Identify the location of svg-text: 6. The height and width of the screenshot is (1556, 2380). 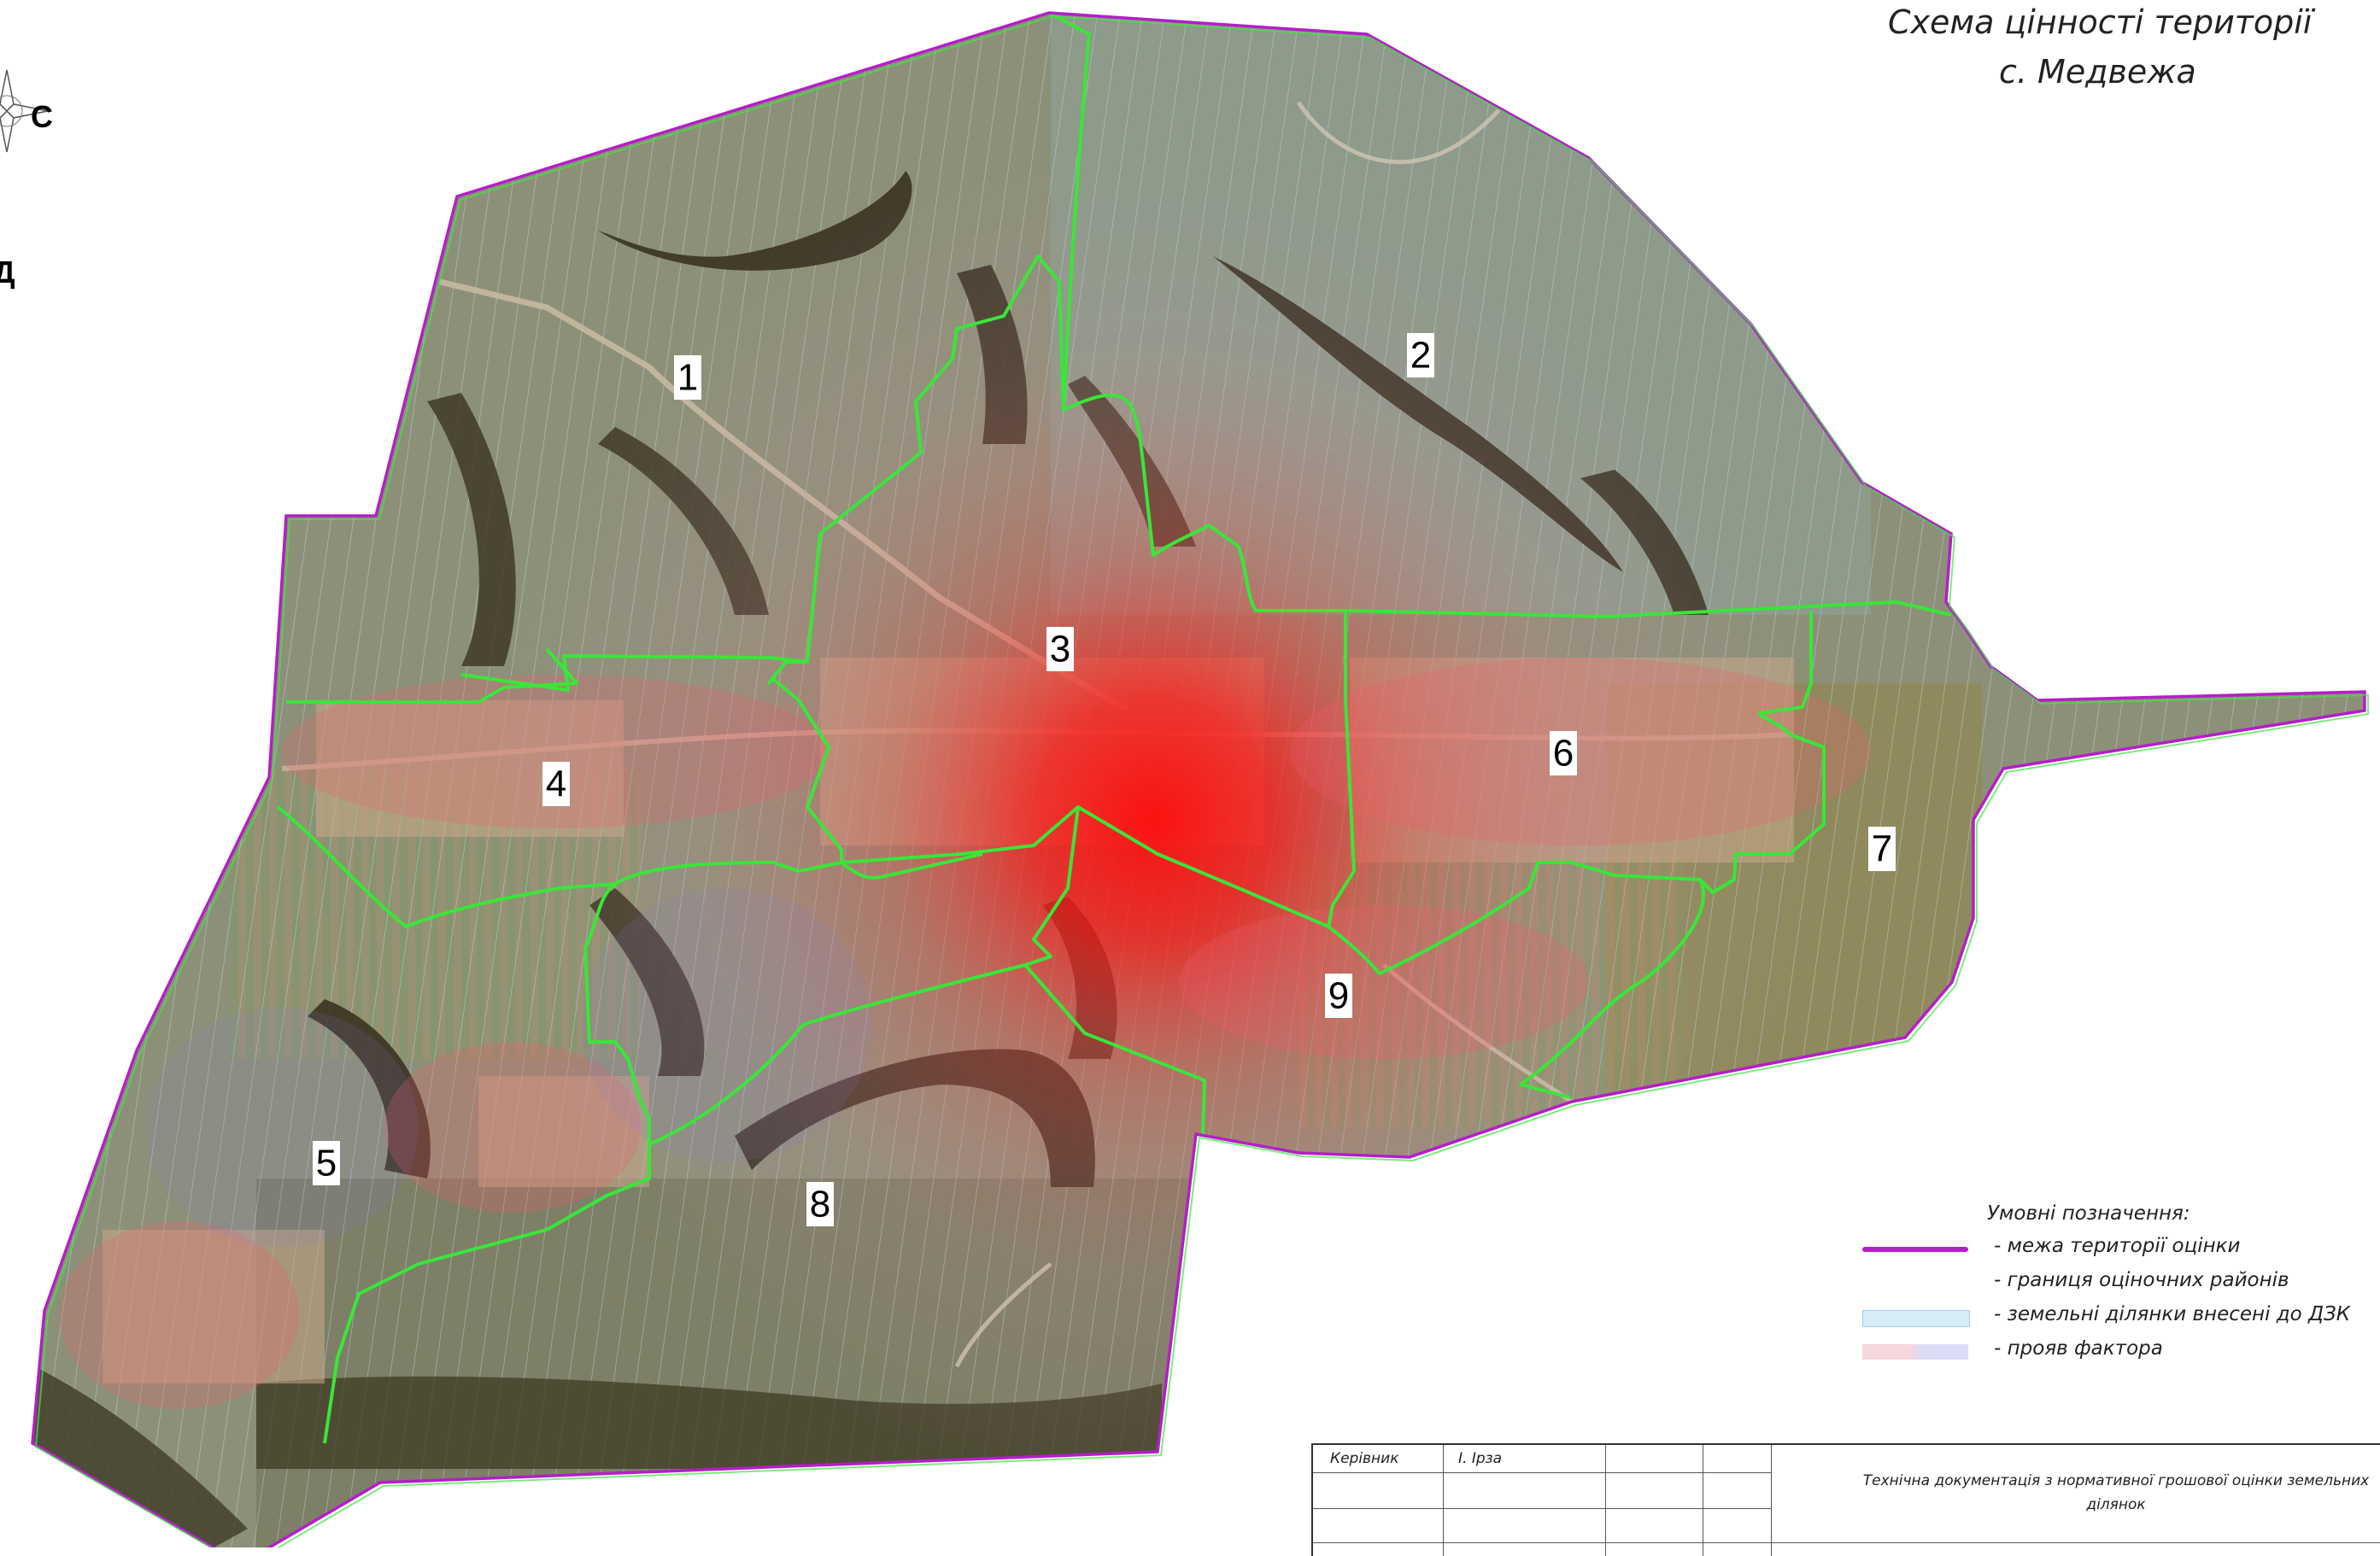
(1563, 754).